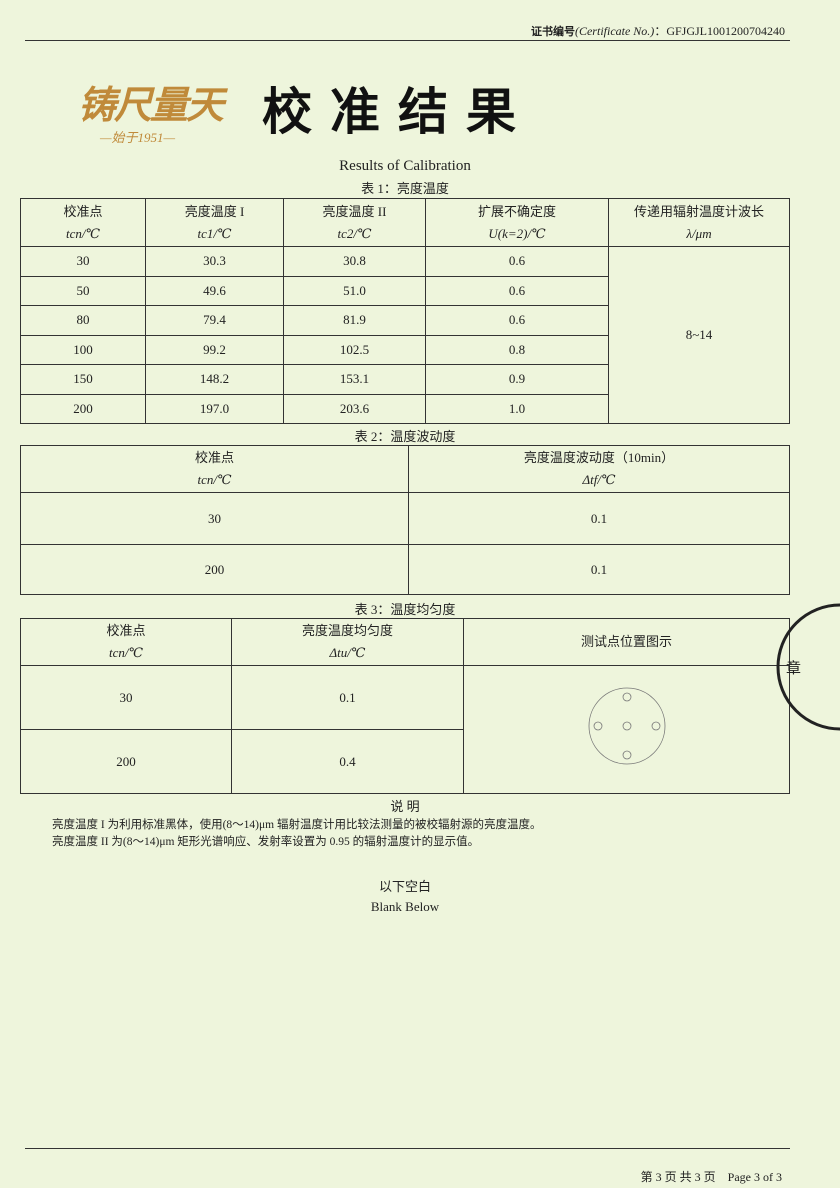  I want to click on subtitle: Results of Calibration, so click(405, 166).